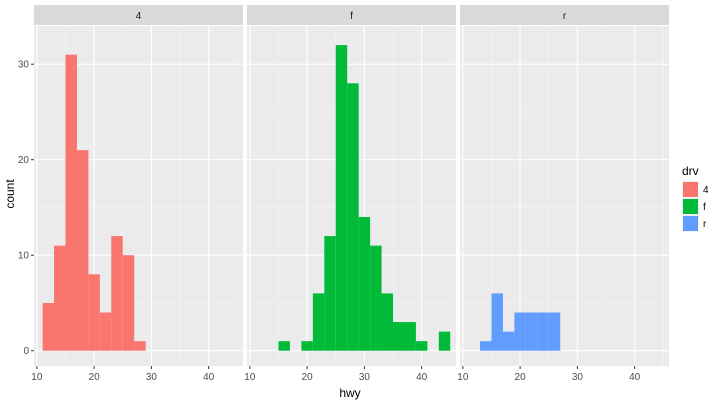 This screenshot has height=404, width=720. I want to click on legend-item-f: f, so click(694, 206).